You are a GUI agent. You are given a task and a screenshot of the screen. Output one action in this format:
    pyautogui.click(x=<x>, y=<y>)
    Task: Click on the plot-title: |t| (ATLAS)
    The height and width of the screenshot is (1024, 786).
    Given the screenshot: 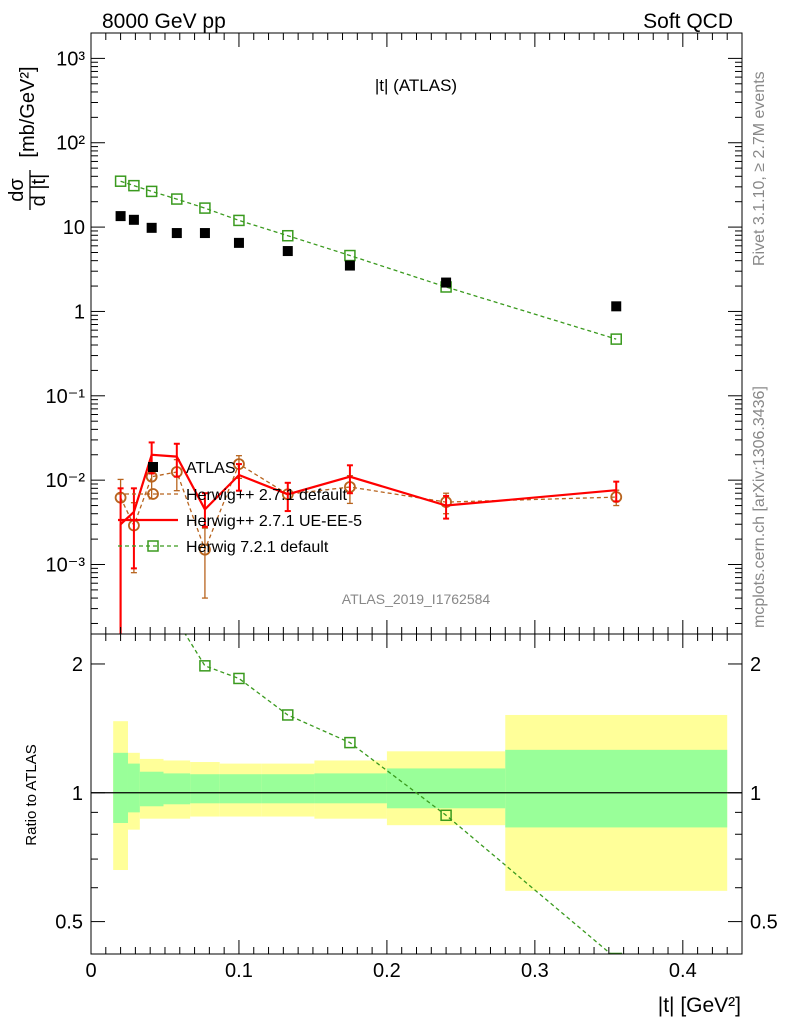 What is the action you would take?
    pyautogui.click(x=416, y=85)
    